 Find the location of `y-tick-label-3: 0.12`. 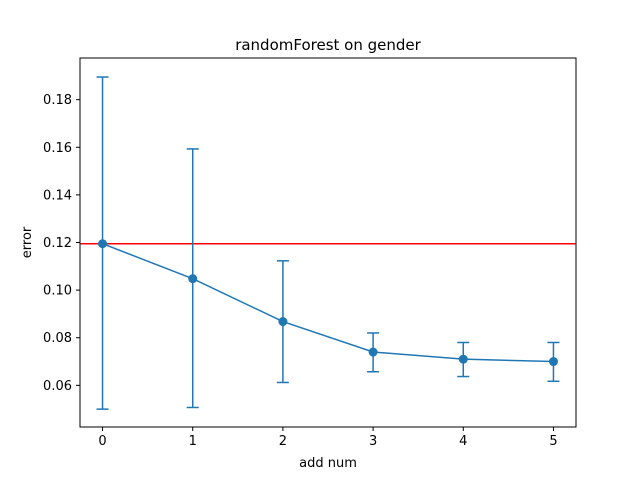

y-tick-label-3: 0.12 is located at coordinates (57, 243).